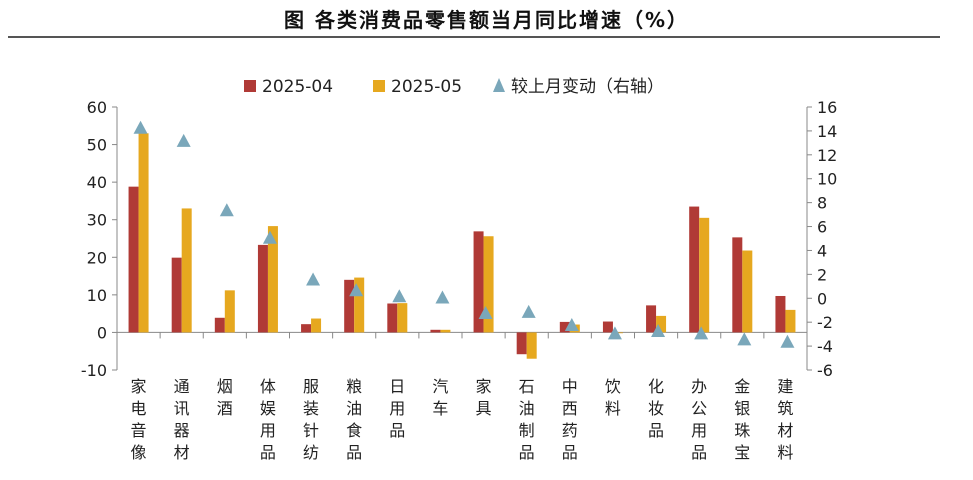 The image size is (973, 480). What do you see at coordinates (822, 227) in the screenshot?
I see `y-right-tick-label: 6` at bounding box center [822, 227].